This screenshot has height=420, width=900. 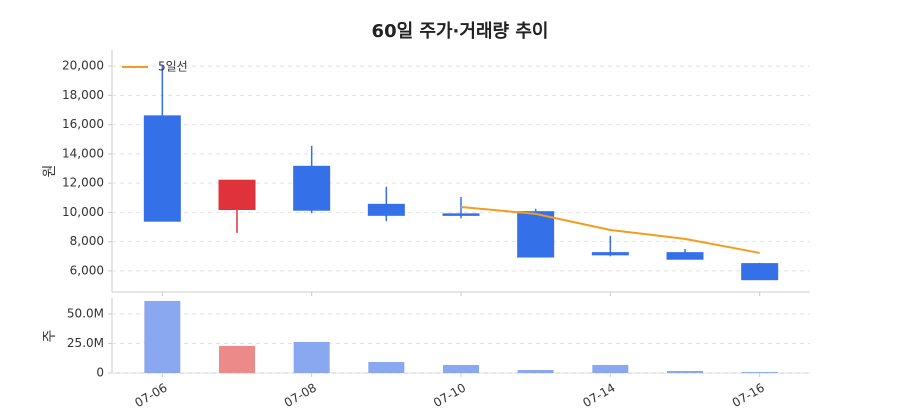 What do you see at coordinates (50, 335) in the screenshot?
I see `y-axis-title: 주` at bounding box center [50, 335].